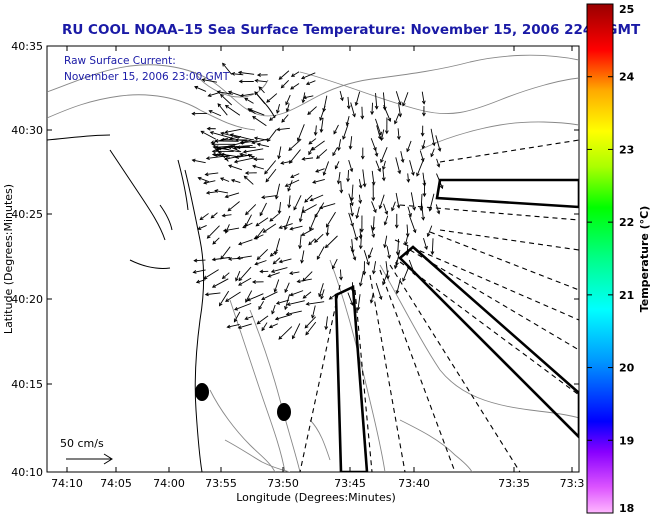 Image resolution: width=651 pixels, height=518 pixels. What do you see at coordinates (169, 483) in the screenshot?
I see `x-tick-label: 74:00` at bounding box center [169, 483].